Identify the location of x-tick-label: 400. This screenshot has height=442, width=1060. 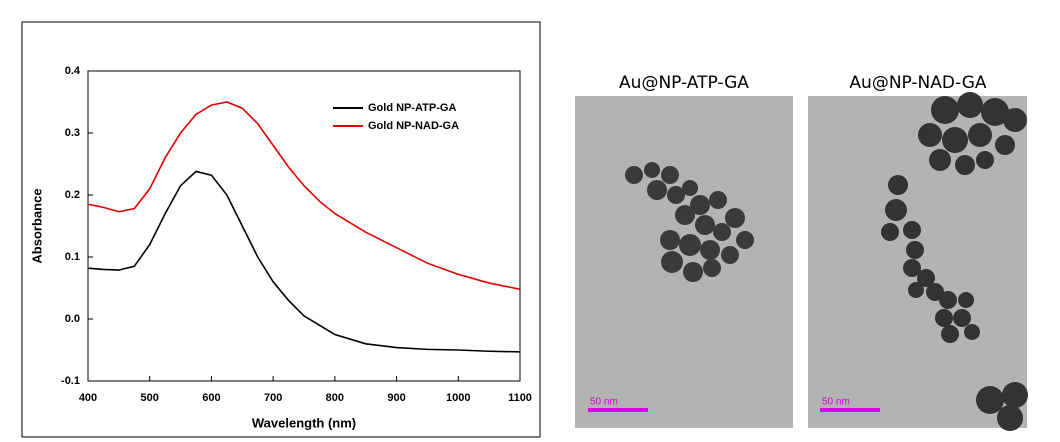
(88, 398).